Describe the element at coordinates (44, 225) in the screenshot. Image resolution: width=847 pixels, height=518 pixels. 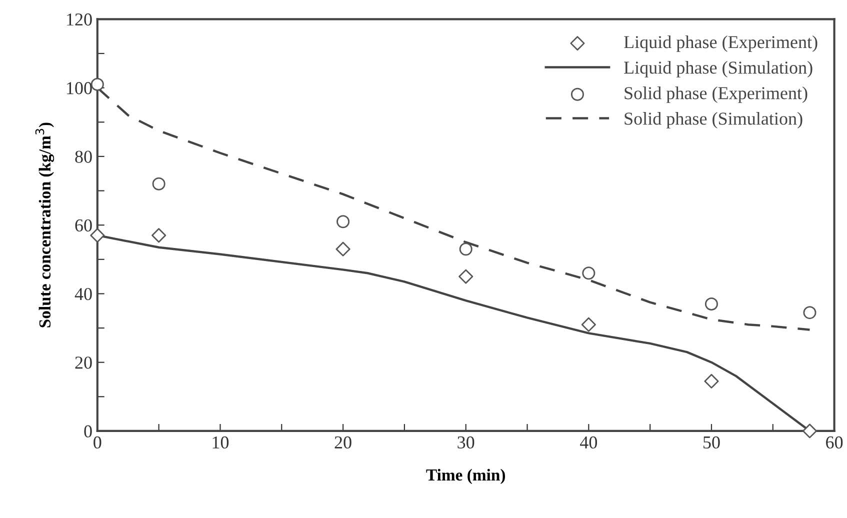
I see `y-axis-title: Solute concentration (kg/m$^{3}$)` at that location.